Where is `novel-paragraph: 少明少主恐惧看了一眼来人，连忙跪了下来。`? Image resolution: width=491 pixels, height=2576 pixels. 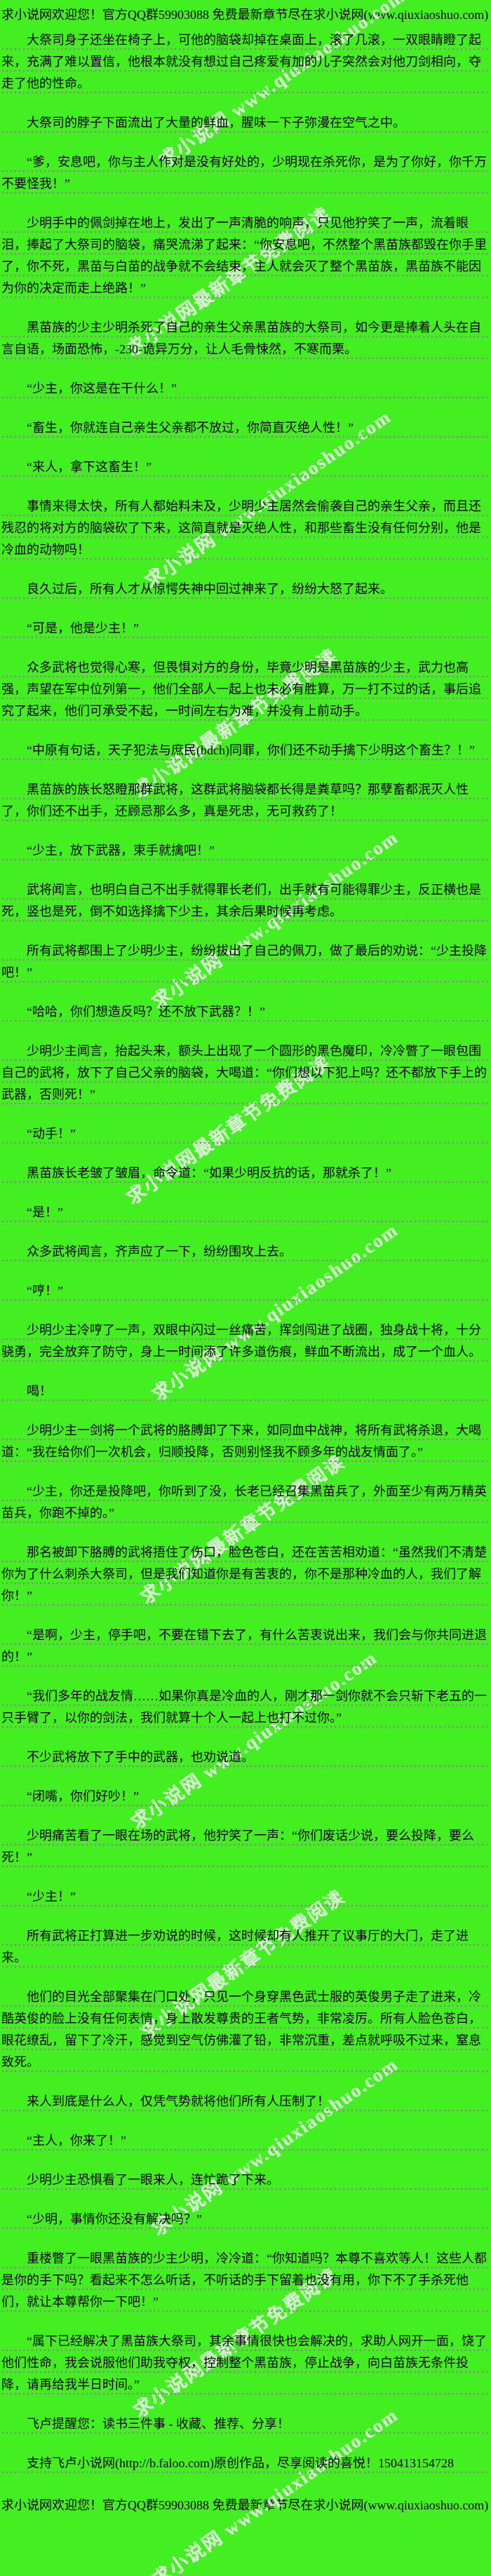 novel-paragraph: 少明少主恐惧看了一眼来人，连忙跪了下来。 is located at coordinates (245, 2180).